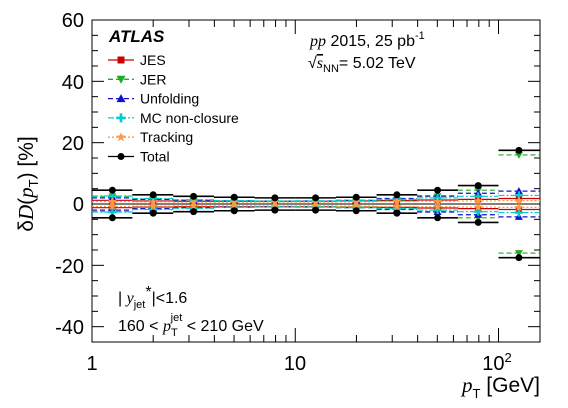 Image resolution: width=568 pixels, height=408 pixels. Describe the element at coordinates (73, 144) in the screenshot. I see `y-tick-label: 20` at that location.